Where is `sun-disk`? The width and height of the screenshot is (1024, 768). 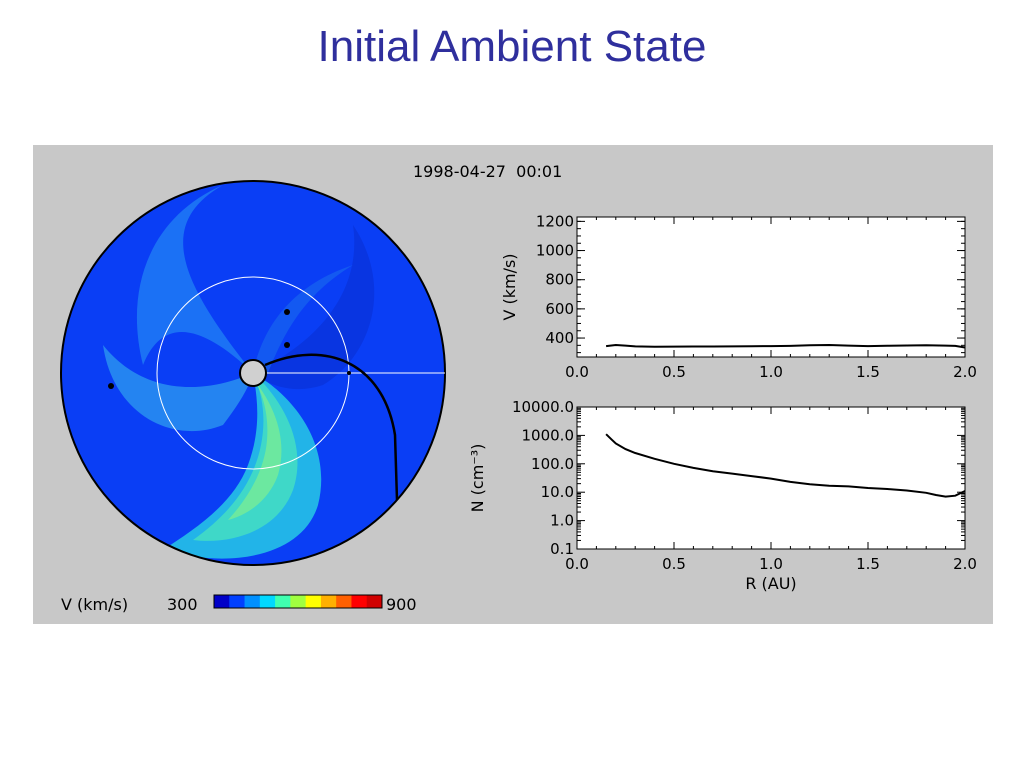 sun-disk is located at coordinates (253, 373).